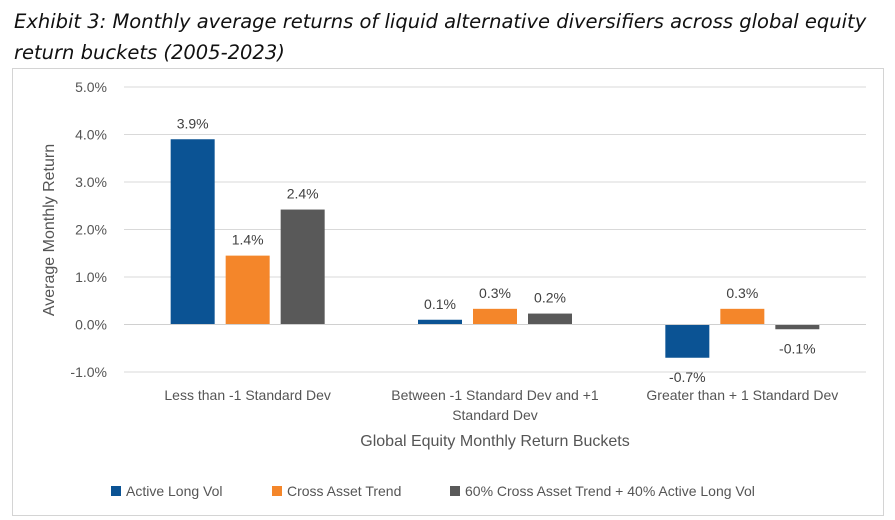 This screenshot has width=895, height=520. What do you see at coordinates (495, 395) in the screenshot?
I see `x-tick-label: Between -1 Standard Dev and +1` at bounding box center [495, 395].